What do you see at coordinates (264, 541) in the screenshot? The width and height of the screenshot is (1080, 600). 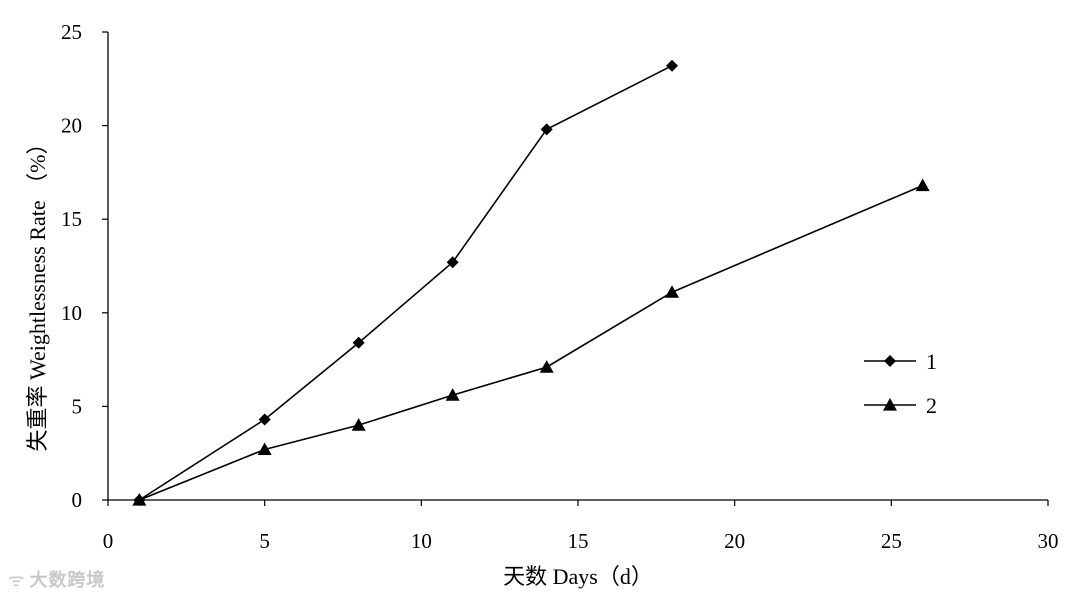 I see `x-tick-label: 5` at bounding box center [264, 541].